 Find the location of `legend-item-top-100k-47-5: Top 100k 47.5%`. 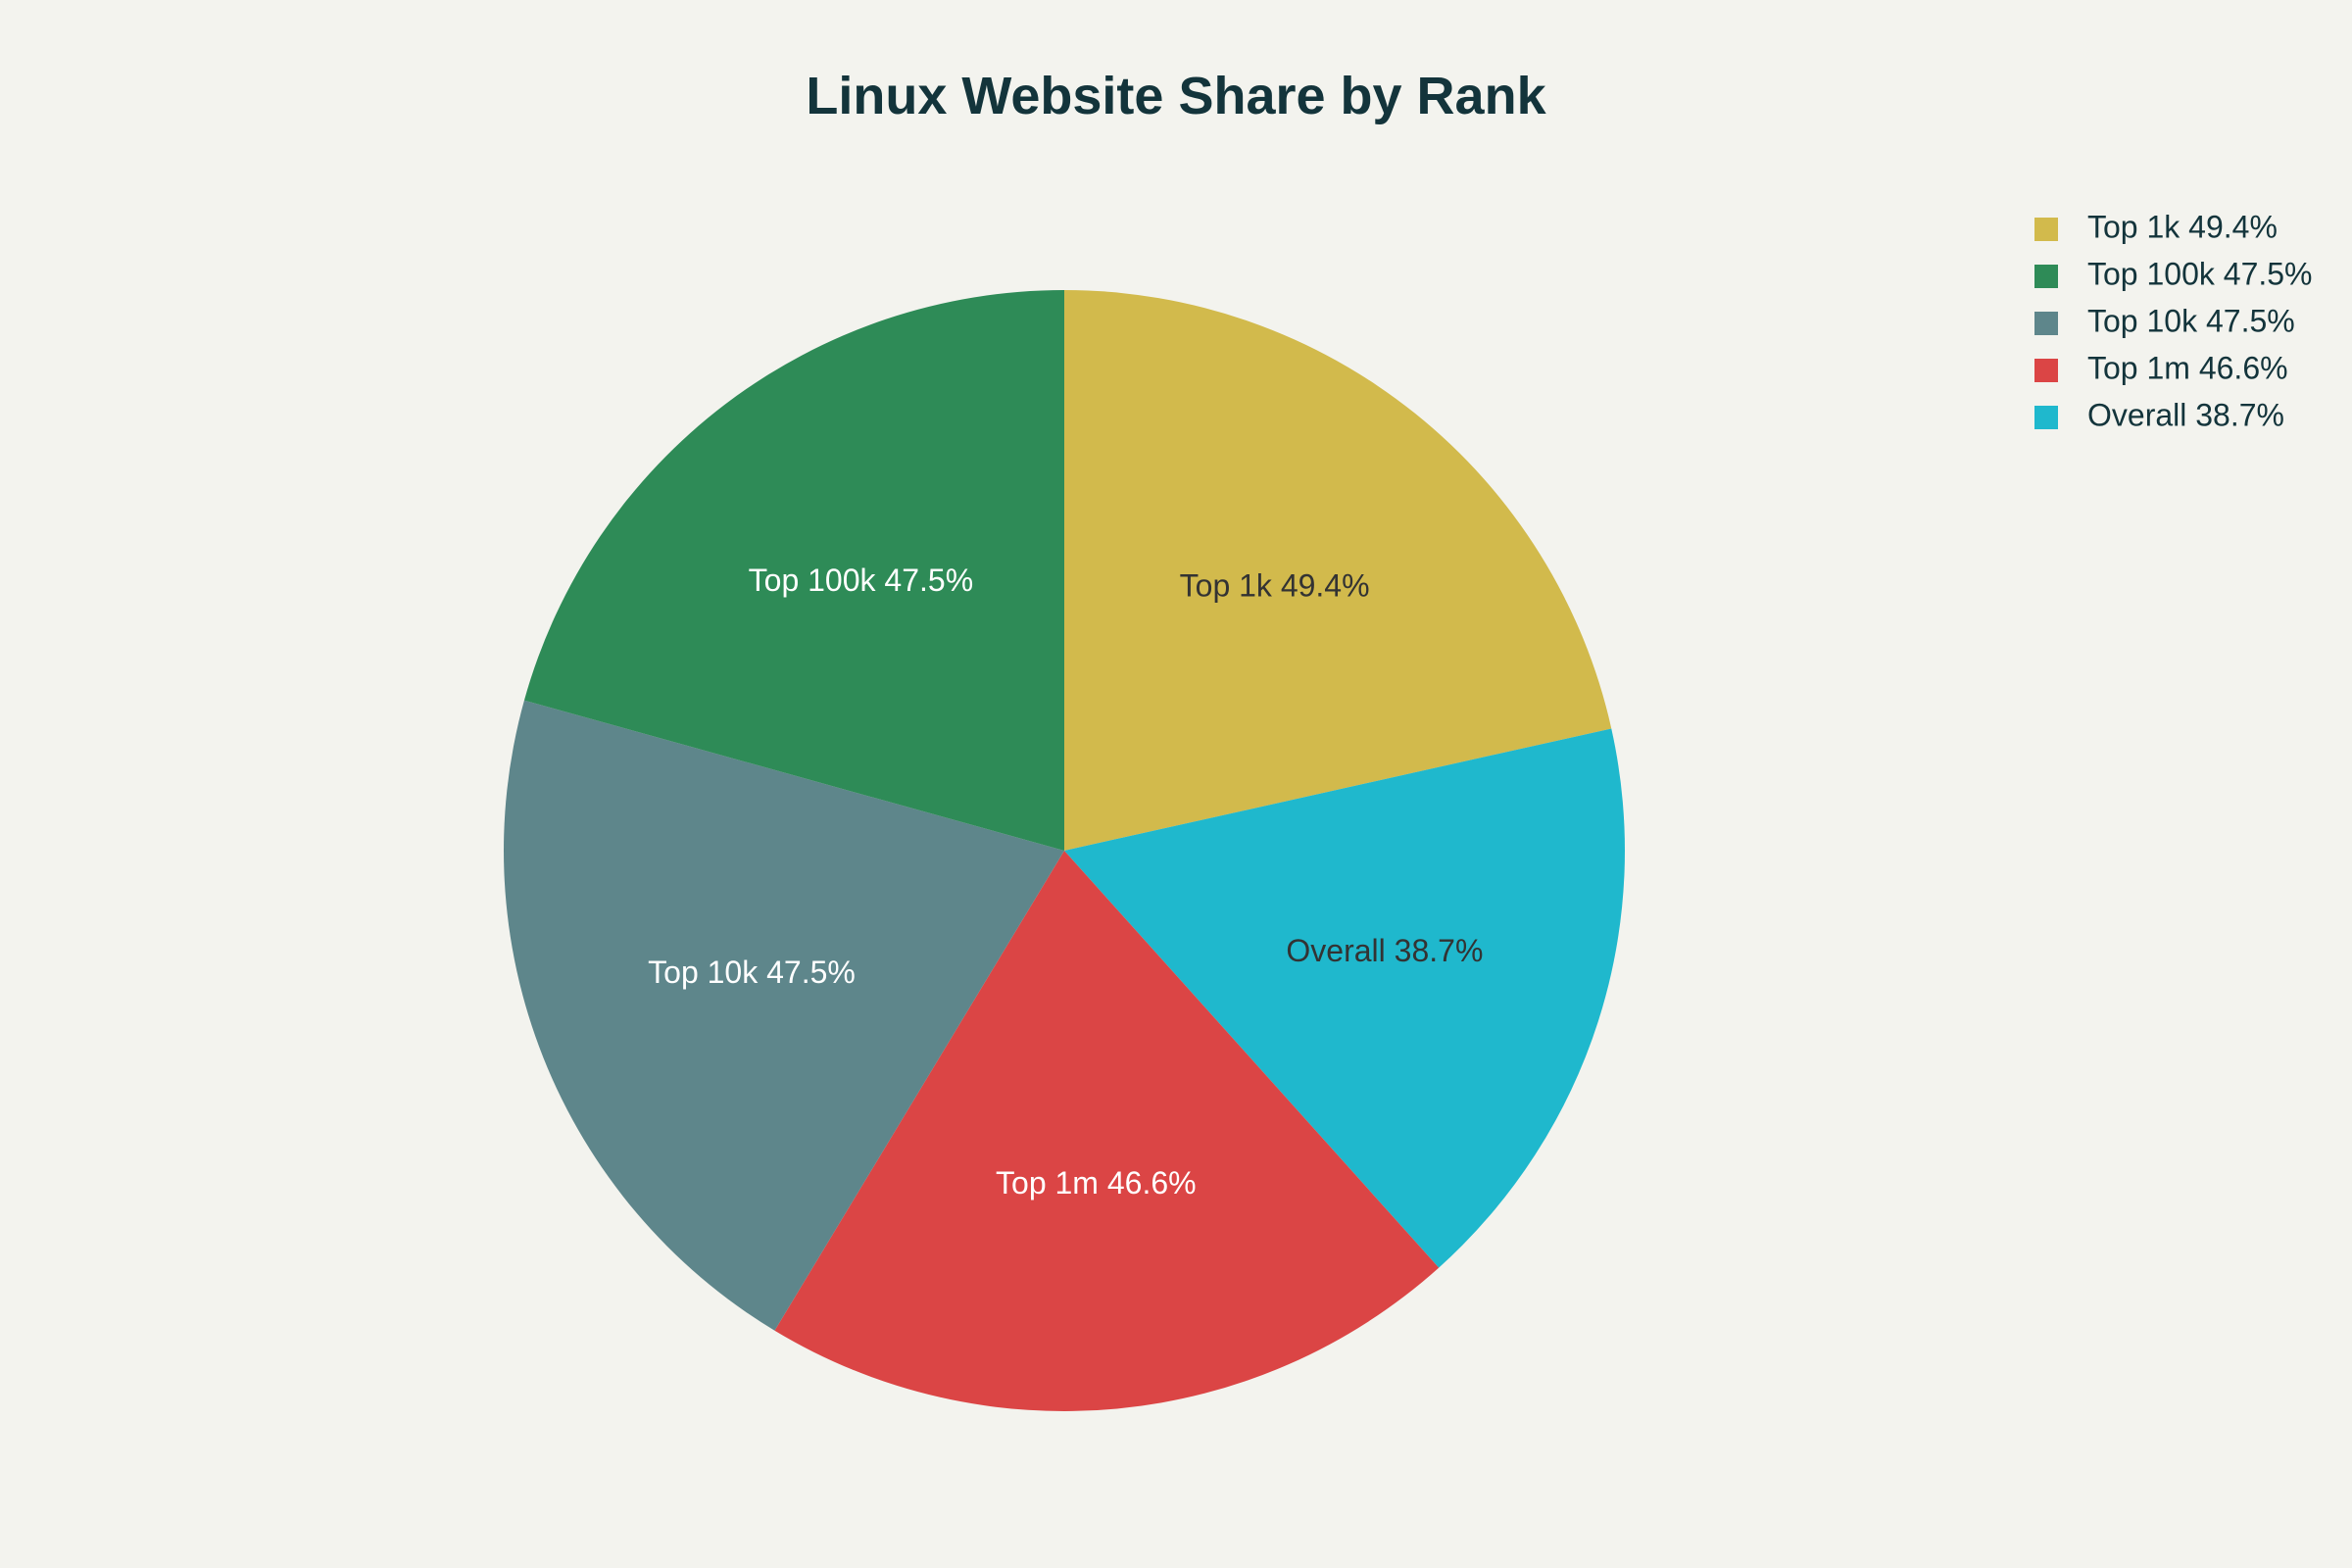

legend-item-top-100k-47-5: Top 100k 47.5% is located at coordinates (2173, 273).